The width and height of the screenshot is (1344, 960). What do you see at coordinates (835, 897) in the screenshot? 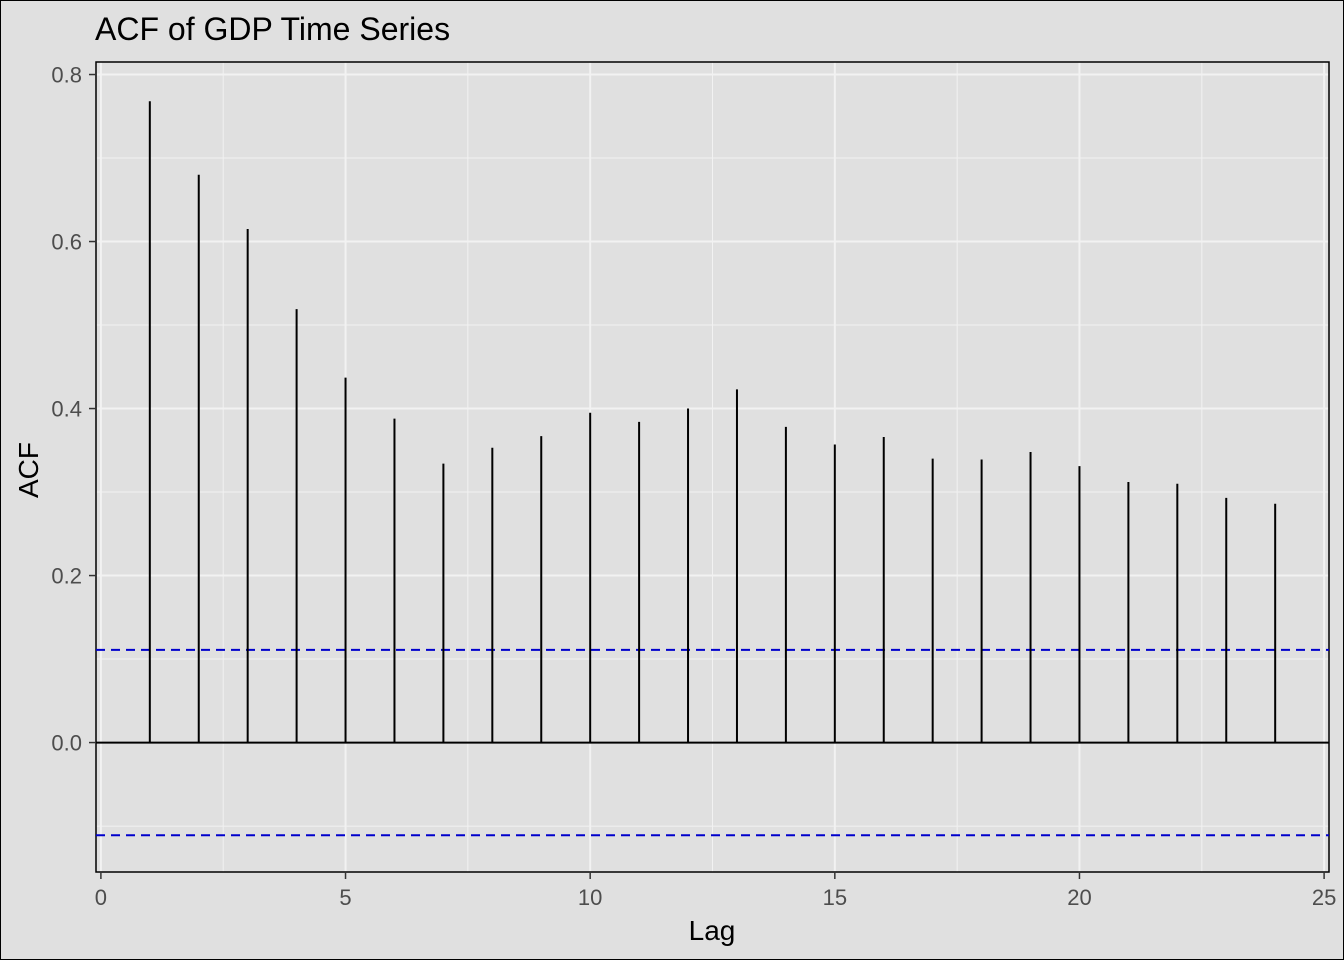
I see `x-tick-label: 15` at bounding box center [835, 897].